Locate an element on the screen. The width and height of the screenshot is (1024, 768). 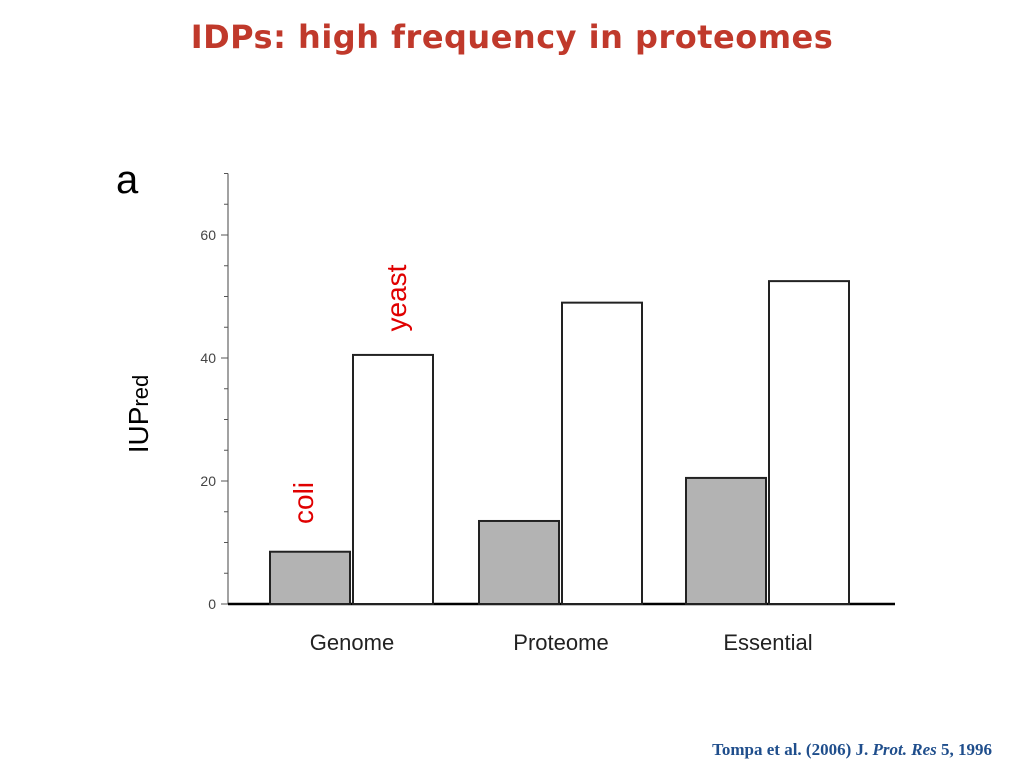
citation: Tompa et al. (2006) J. Prot. Res 5, 1996 is located at coordinates (852, 750).